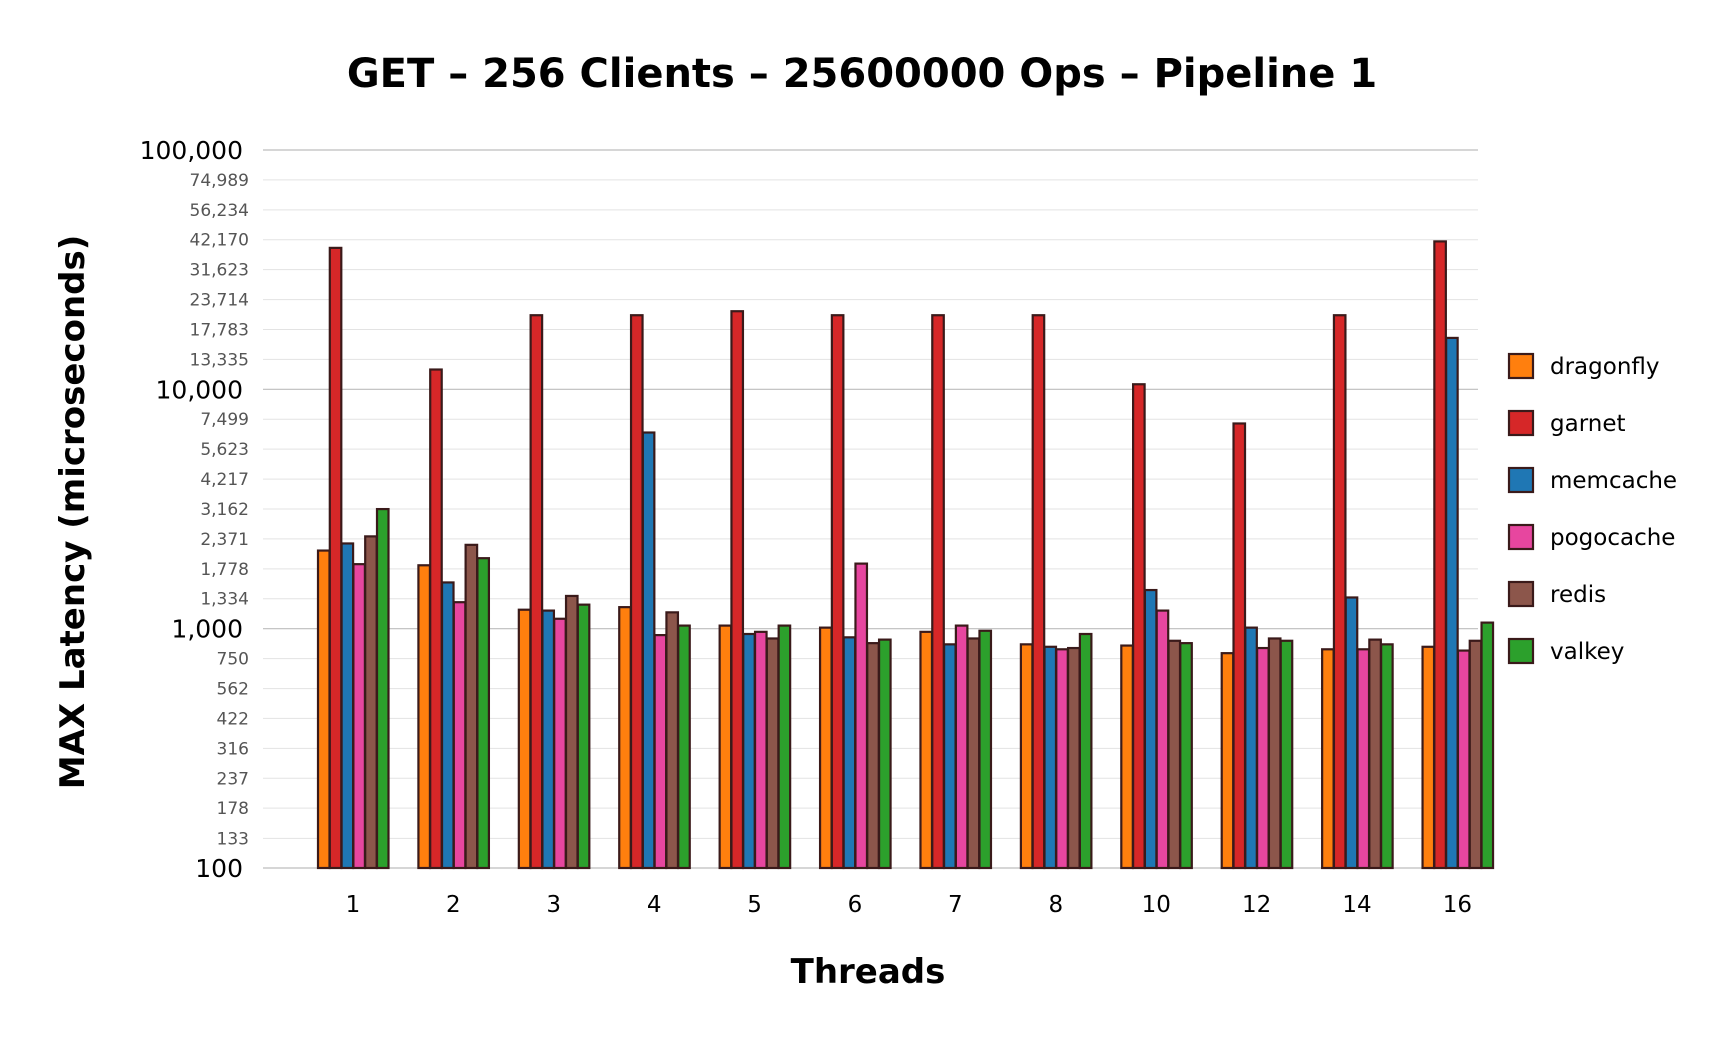  What do you see at coordinates (233, 719) in the screenshot?
I see `y-tick-label-minor: 422` at bounding box center [233, 719].